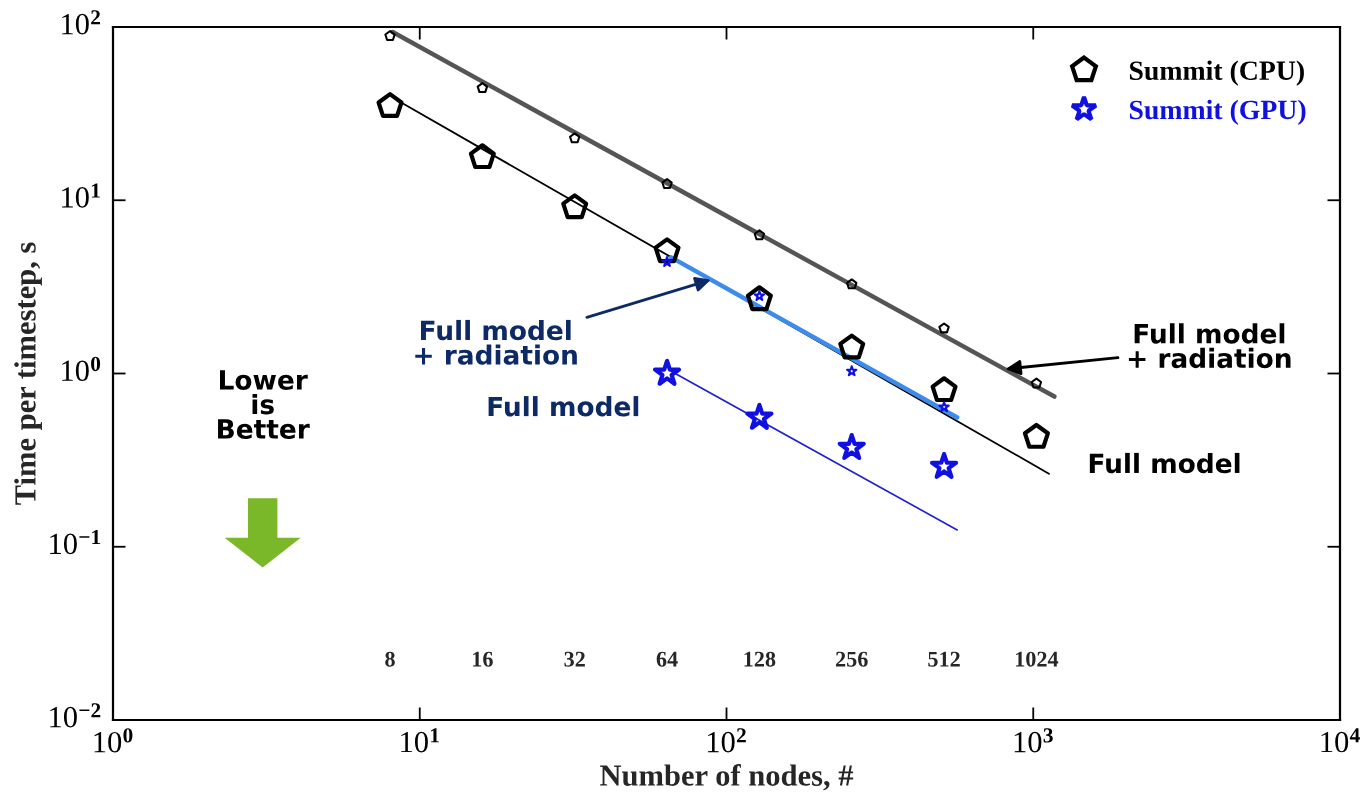  I want to click on annotation: 64, so click(667, 659).